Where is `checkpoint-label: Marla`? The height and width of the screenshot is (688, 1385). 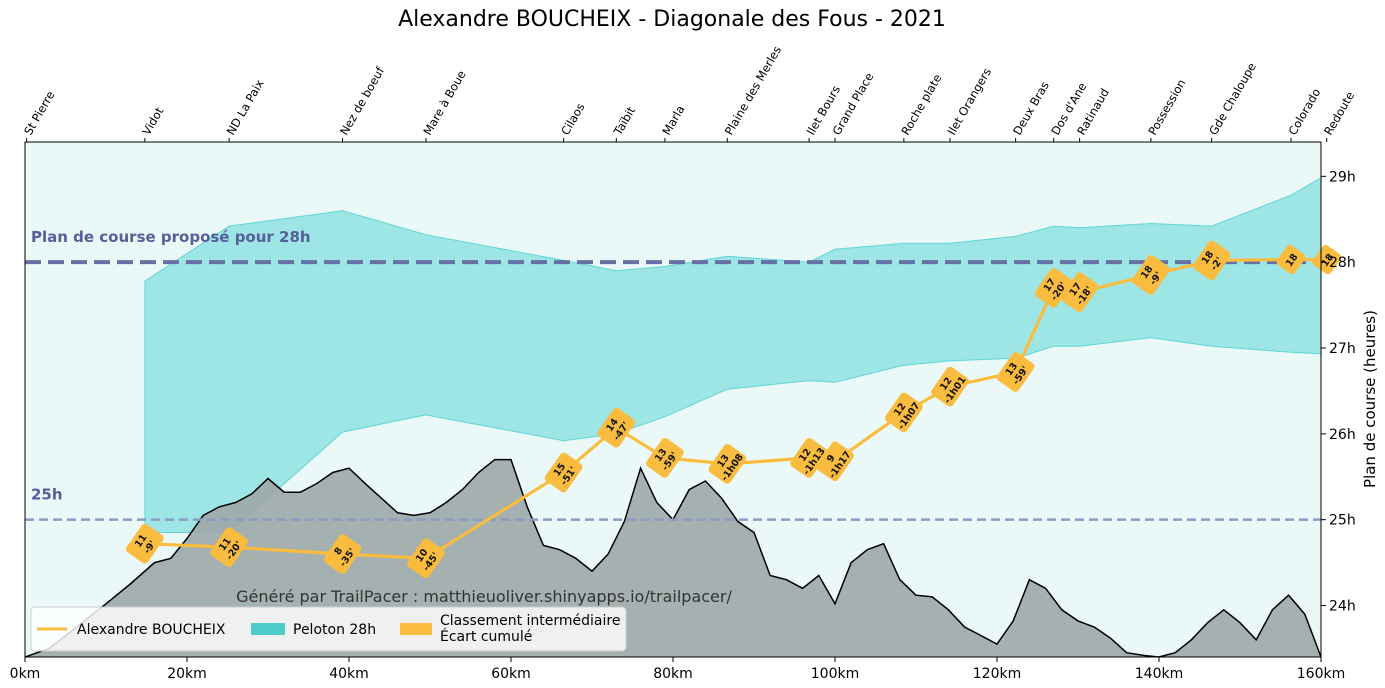
checkpoint-label: Marla is located at coordinates (673, 120).